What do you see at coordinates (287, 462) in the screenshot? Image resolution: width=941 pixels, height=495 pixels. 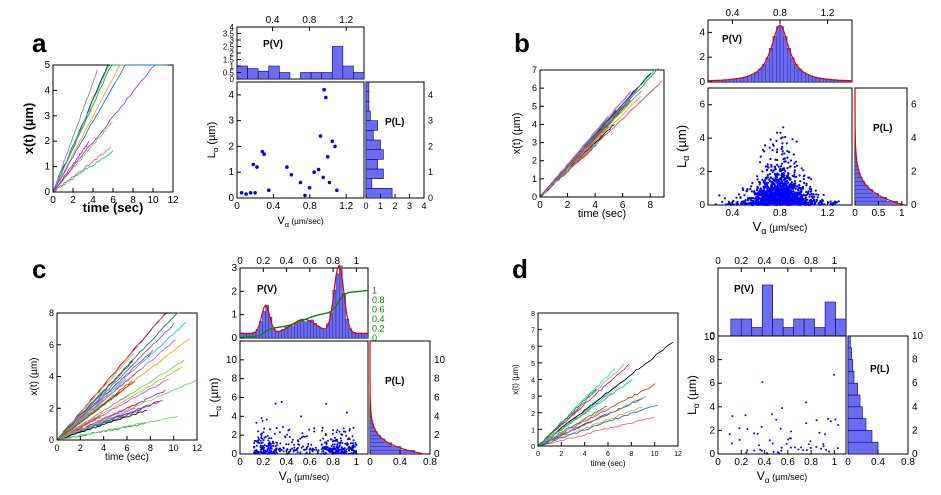 I see `tick-label: 0.4` at bounding box center [287, 462].